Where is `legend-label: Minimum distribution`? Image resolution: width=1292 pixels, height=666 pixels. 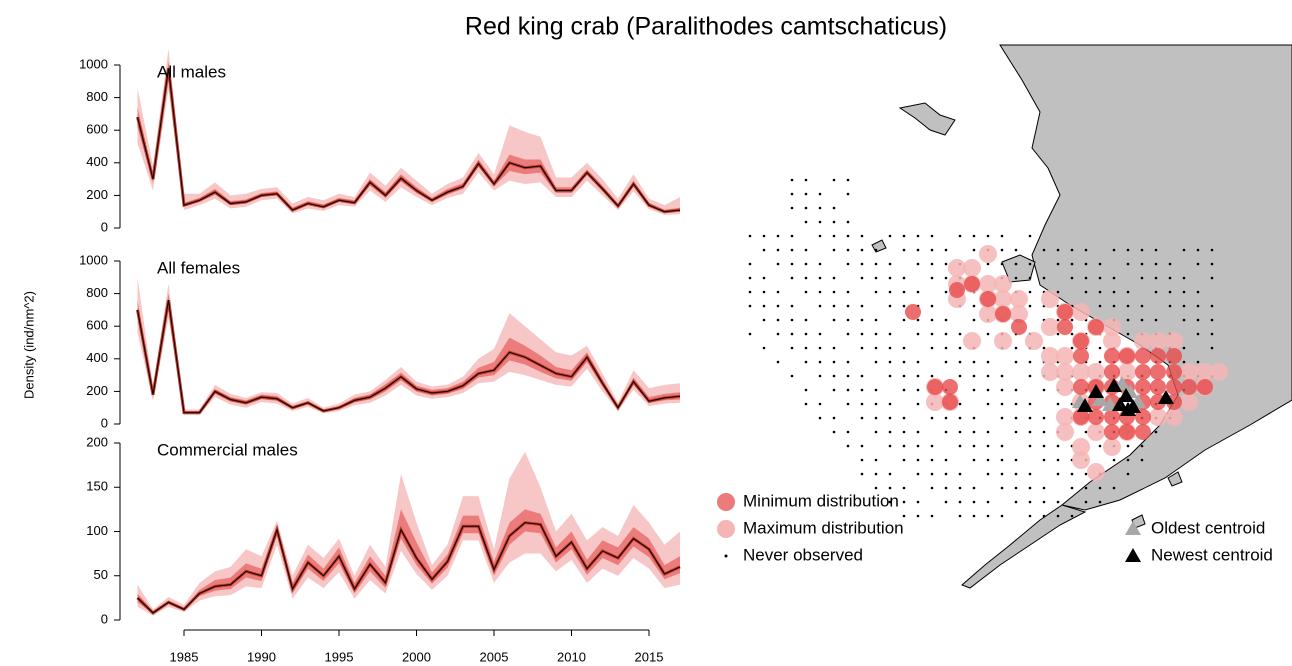 legend-label: Minimum distribution is located at coordinates (821, 500).